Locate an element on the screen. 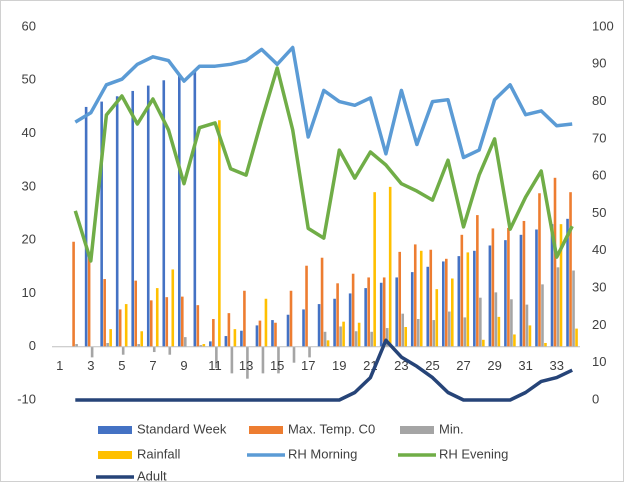 The width and height of the screenshot is (624, 482). x-tick-label: 13 is located at coordinates (246, 365).